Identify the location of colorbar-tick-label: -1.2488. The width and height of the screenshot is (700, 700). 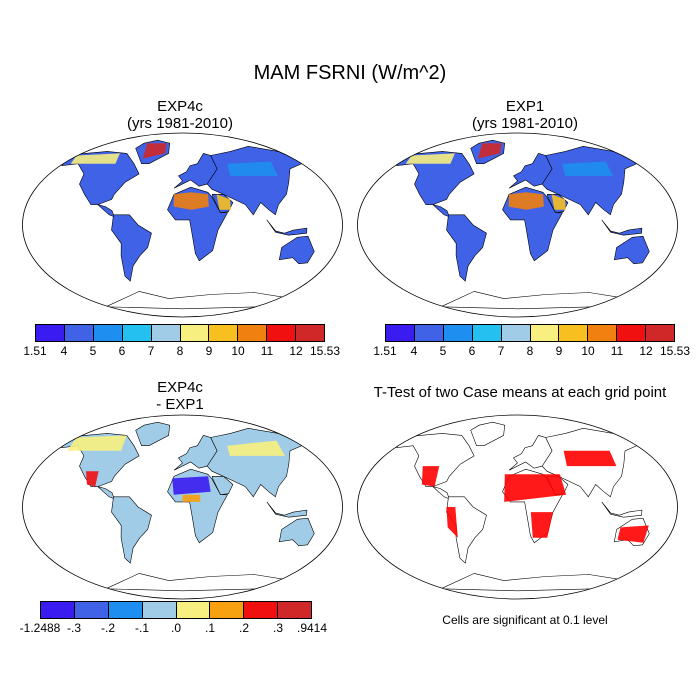
(40, 628).